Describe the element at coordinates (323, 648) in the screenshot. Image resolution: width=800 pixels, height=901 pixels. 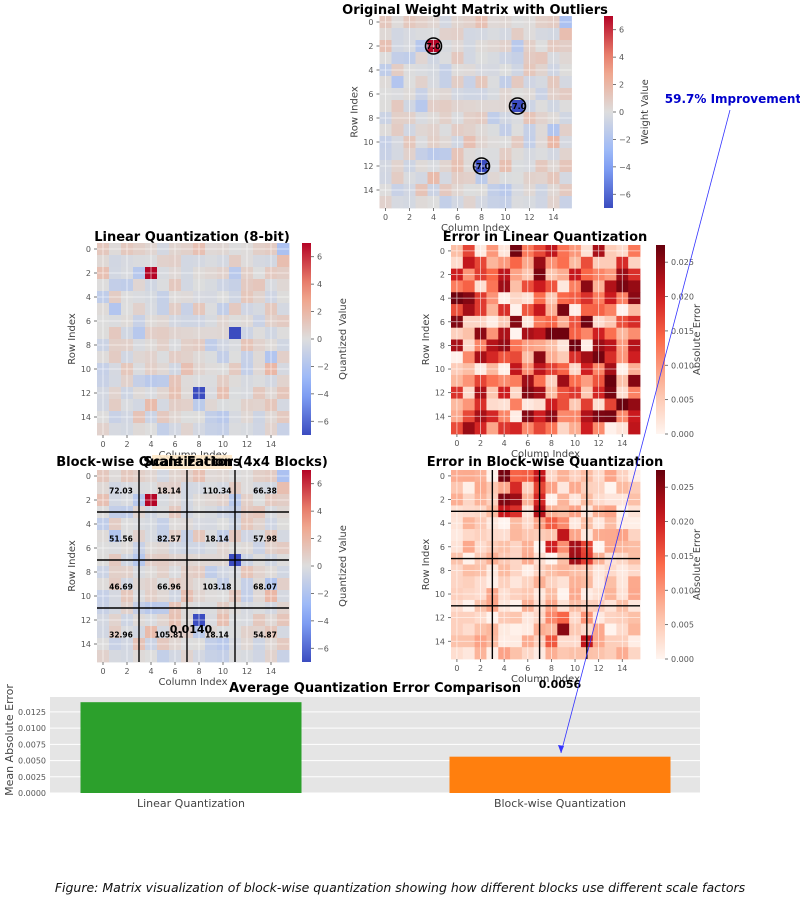
I see `colorbar-tick-label: −6` at that location.